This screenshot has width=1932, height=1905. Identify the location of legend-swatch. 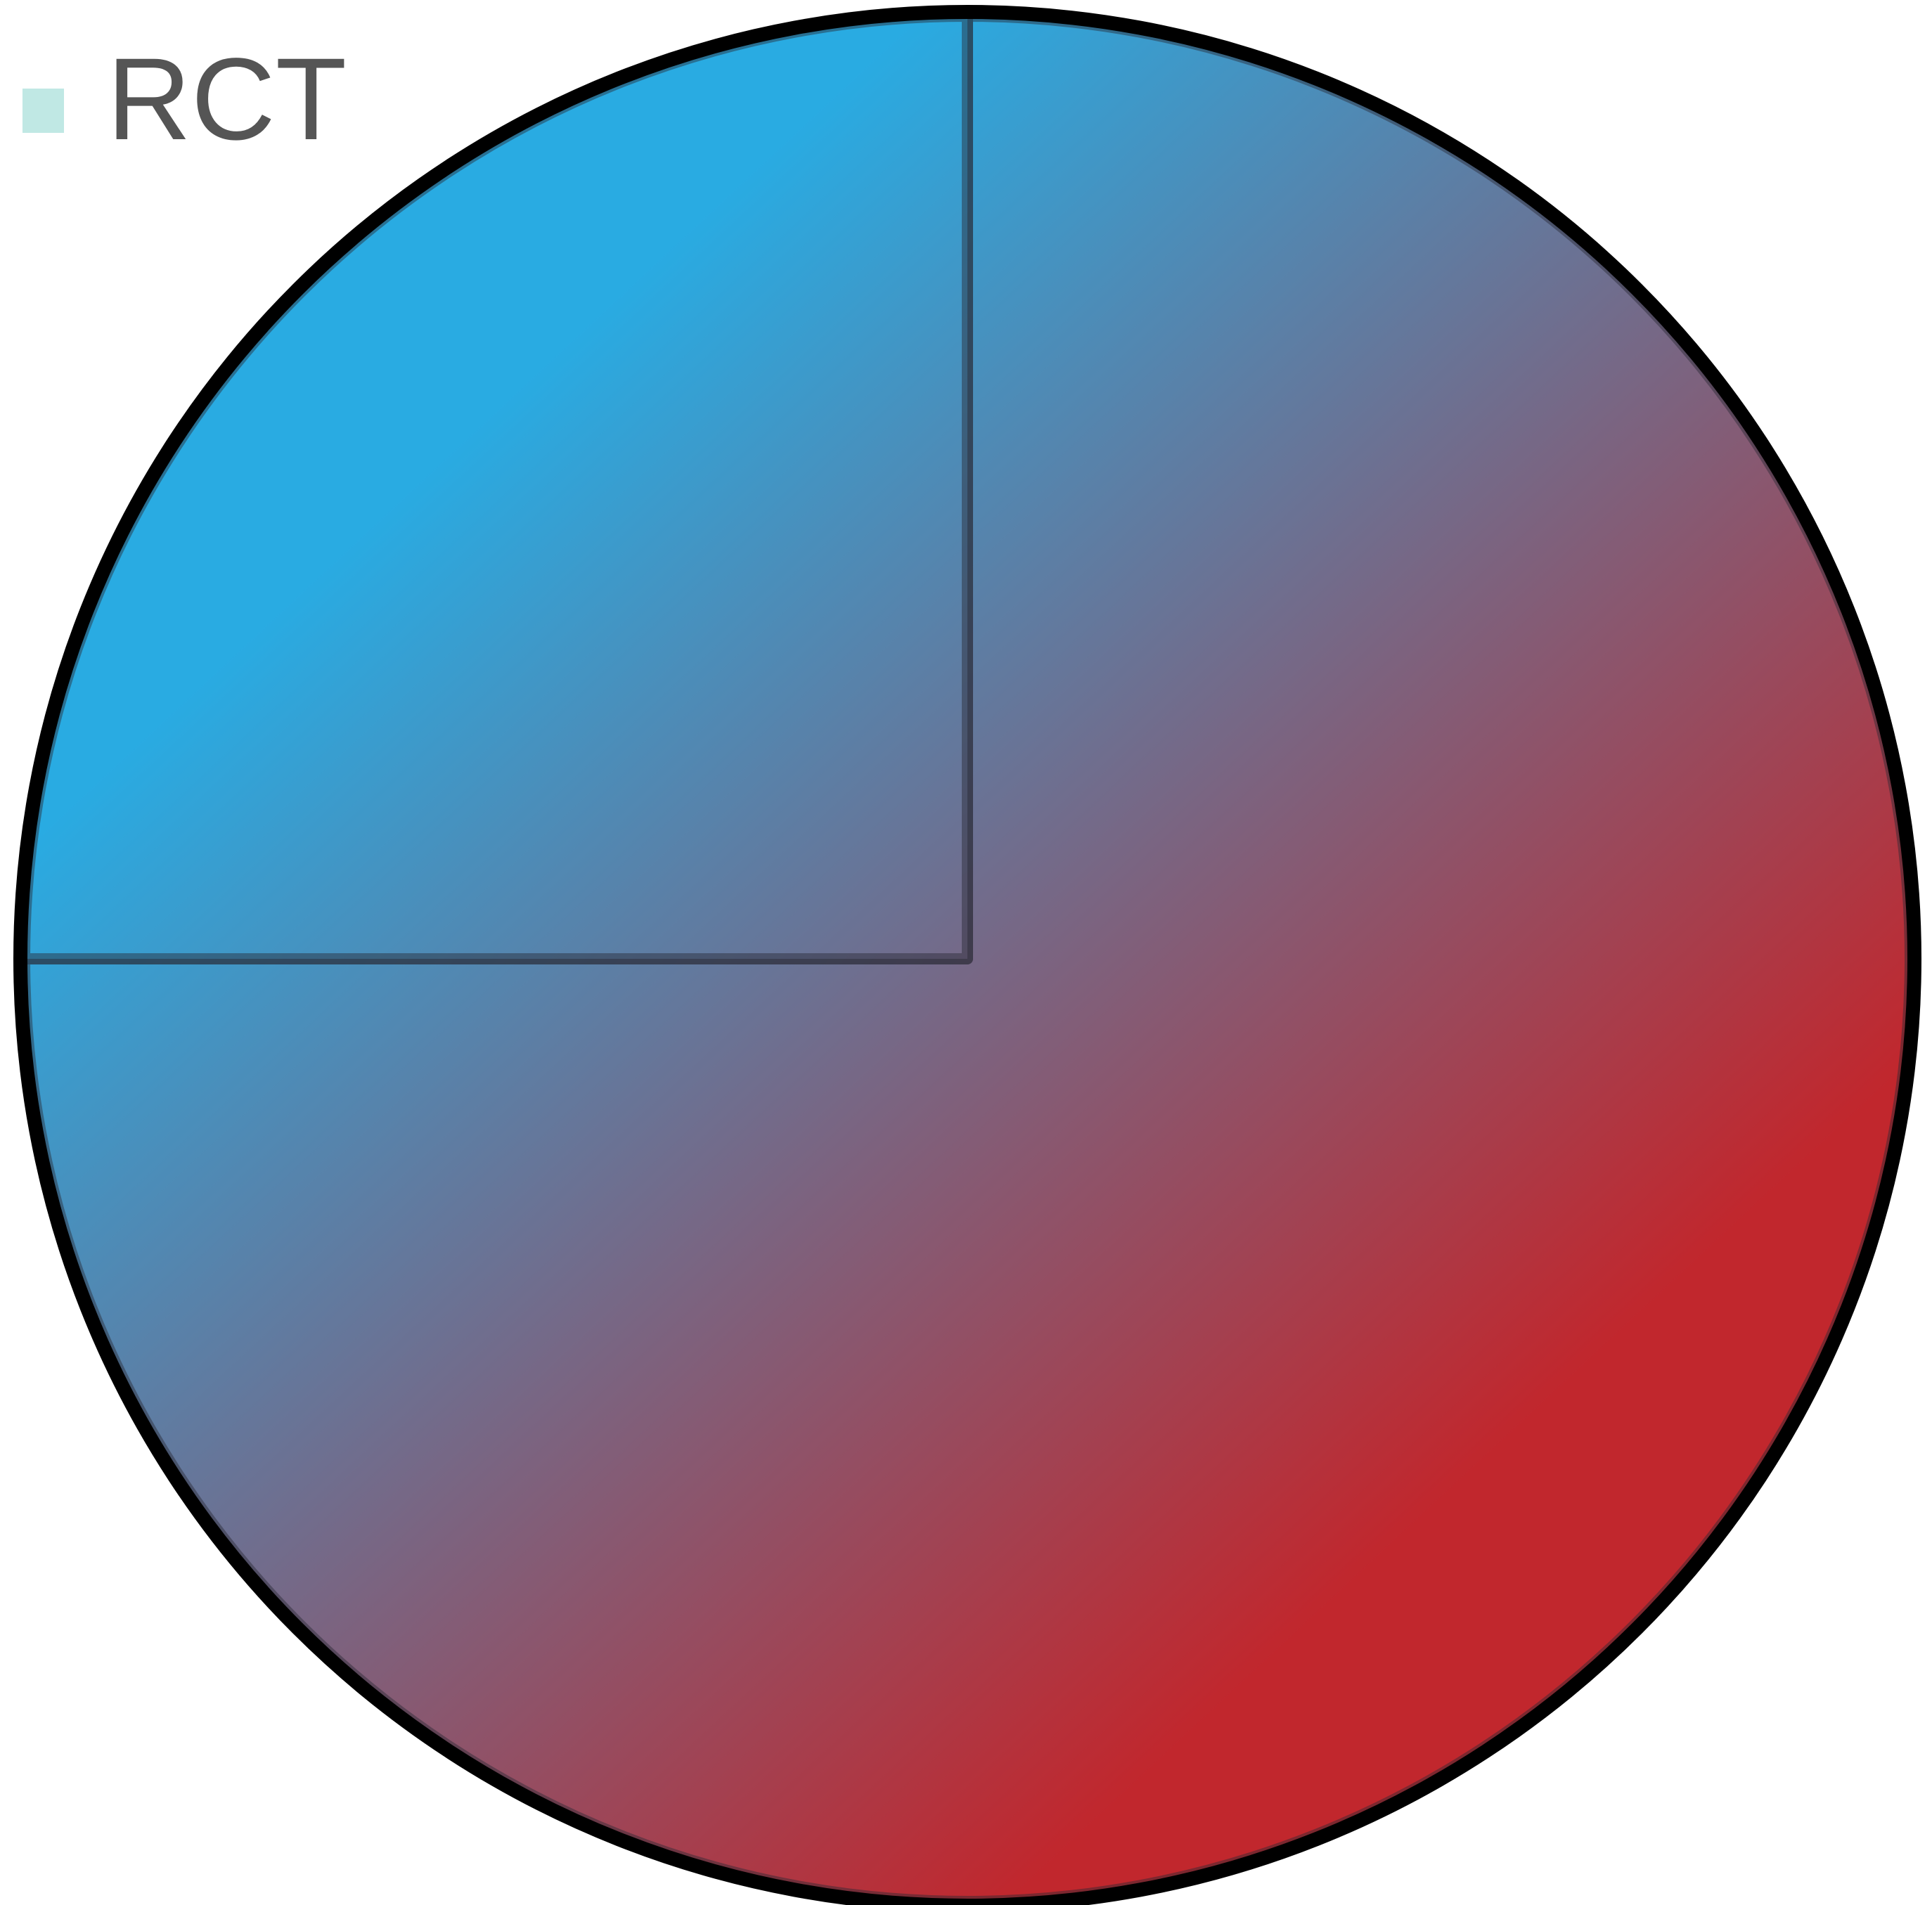
(43, 111).